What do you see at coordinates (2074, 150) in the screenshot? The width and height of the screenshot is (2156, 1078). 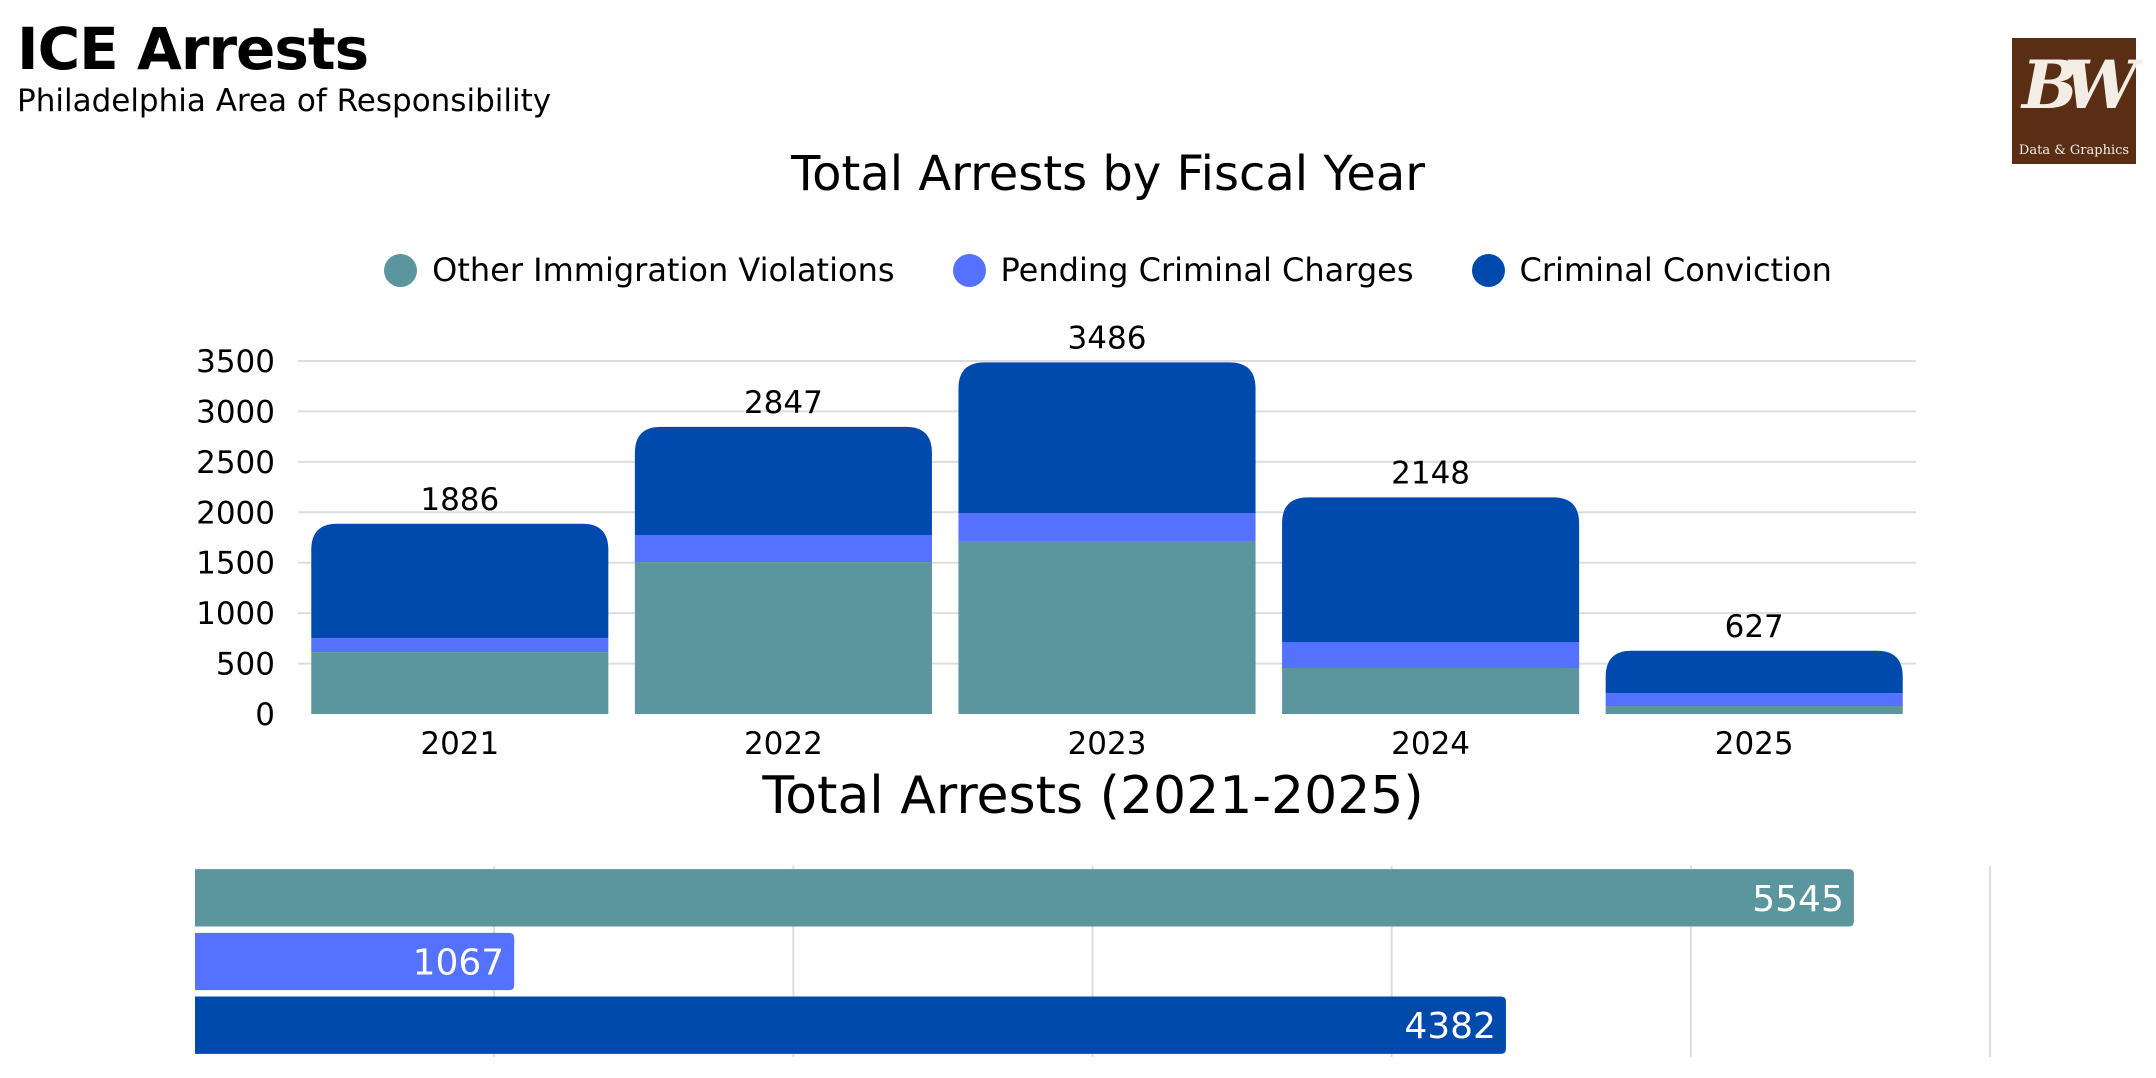 I see `logo-tagline: Data & Graphics` at bounding box center [2074, 150].